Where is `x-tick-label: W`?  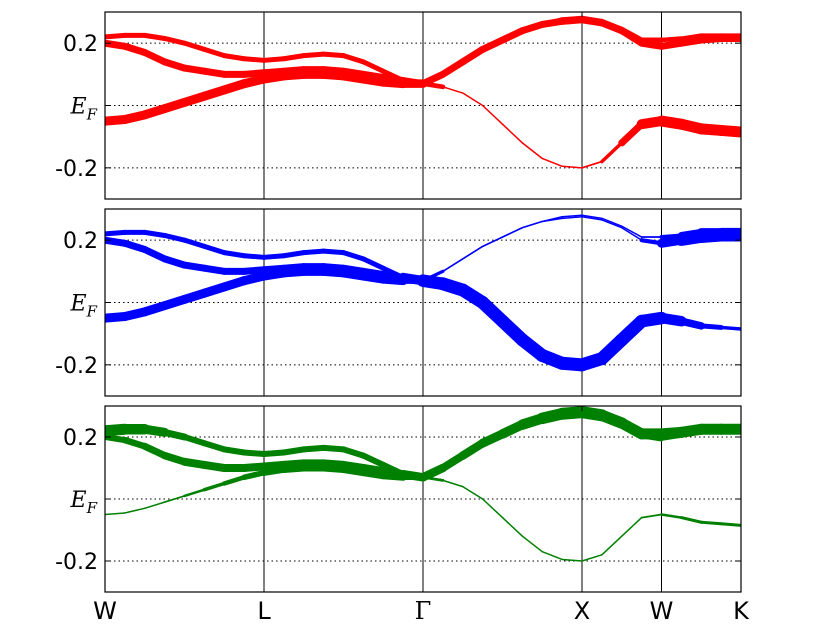
x-tick-label: W is located at coordinates (105, 611).